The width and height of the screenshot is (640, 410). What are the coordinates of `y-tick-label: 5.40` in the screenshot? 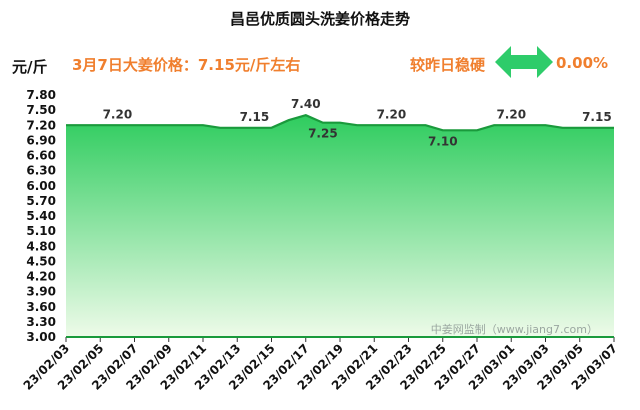 It's located at (41, 216).